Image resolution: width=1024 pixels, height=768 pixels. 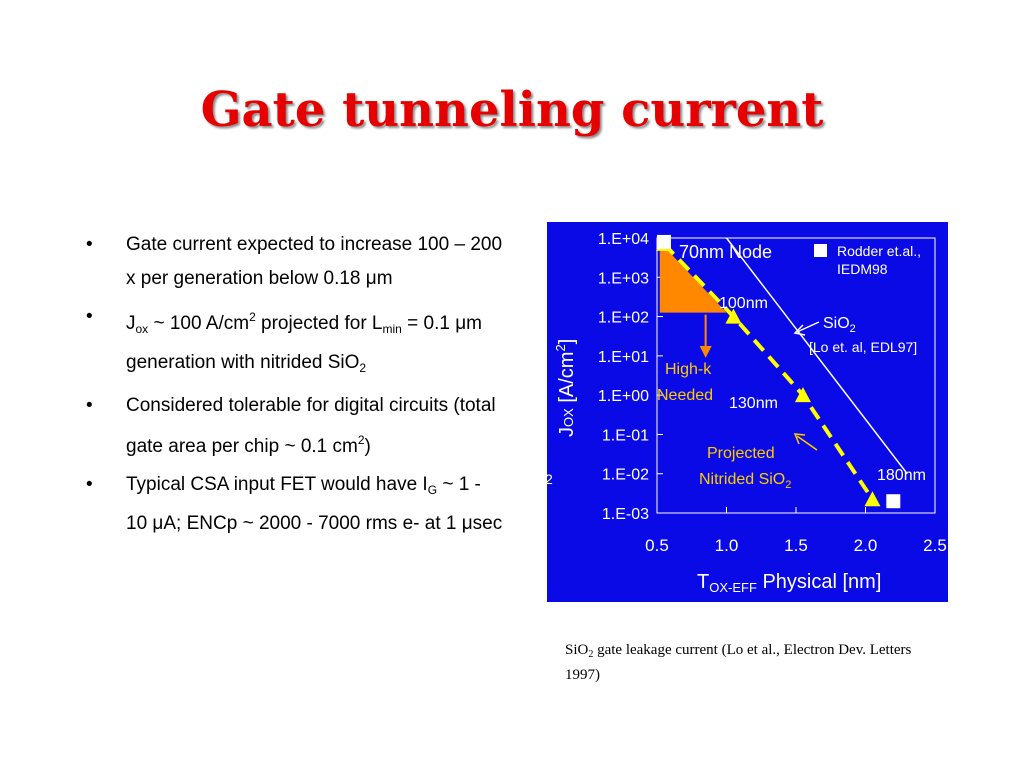 I want to click on annotation-70nm-node: 70nm Node, so click(x=725, y=252).